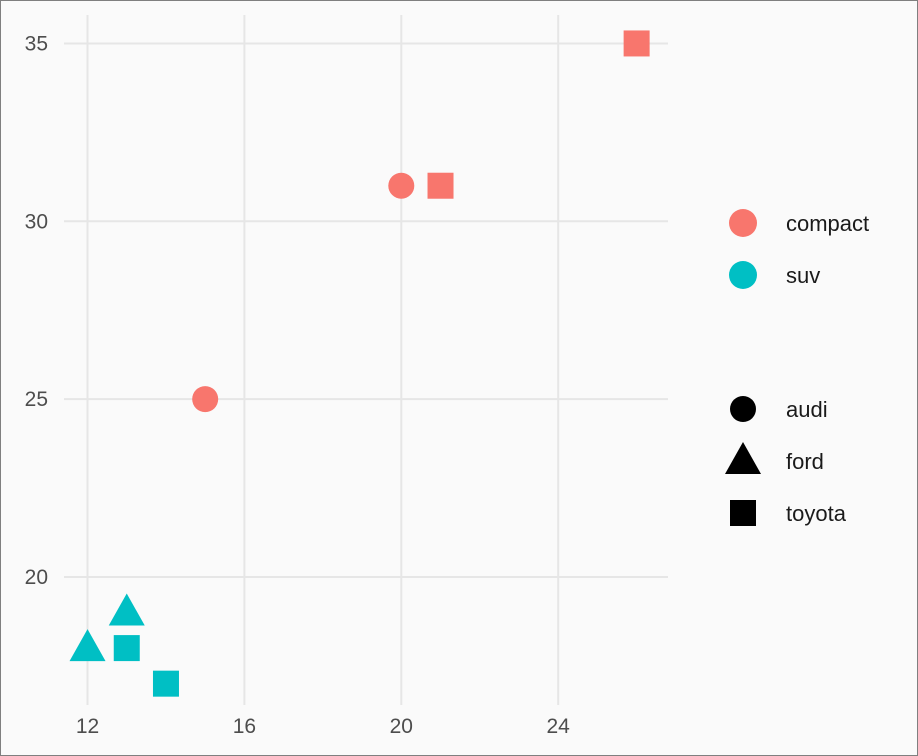  What do you see at coordinates (816, 513) in the screenshot?
I see `legend-label-toyota: toyota` at bounding box center [816, 513].